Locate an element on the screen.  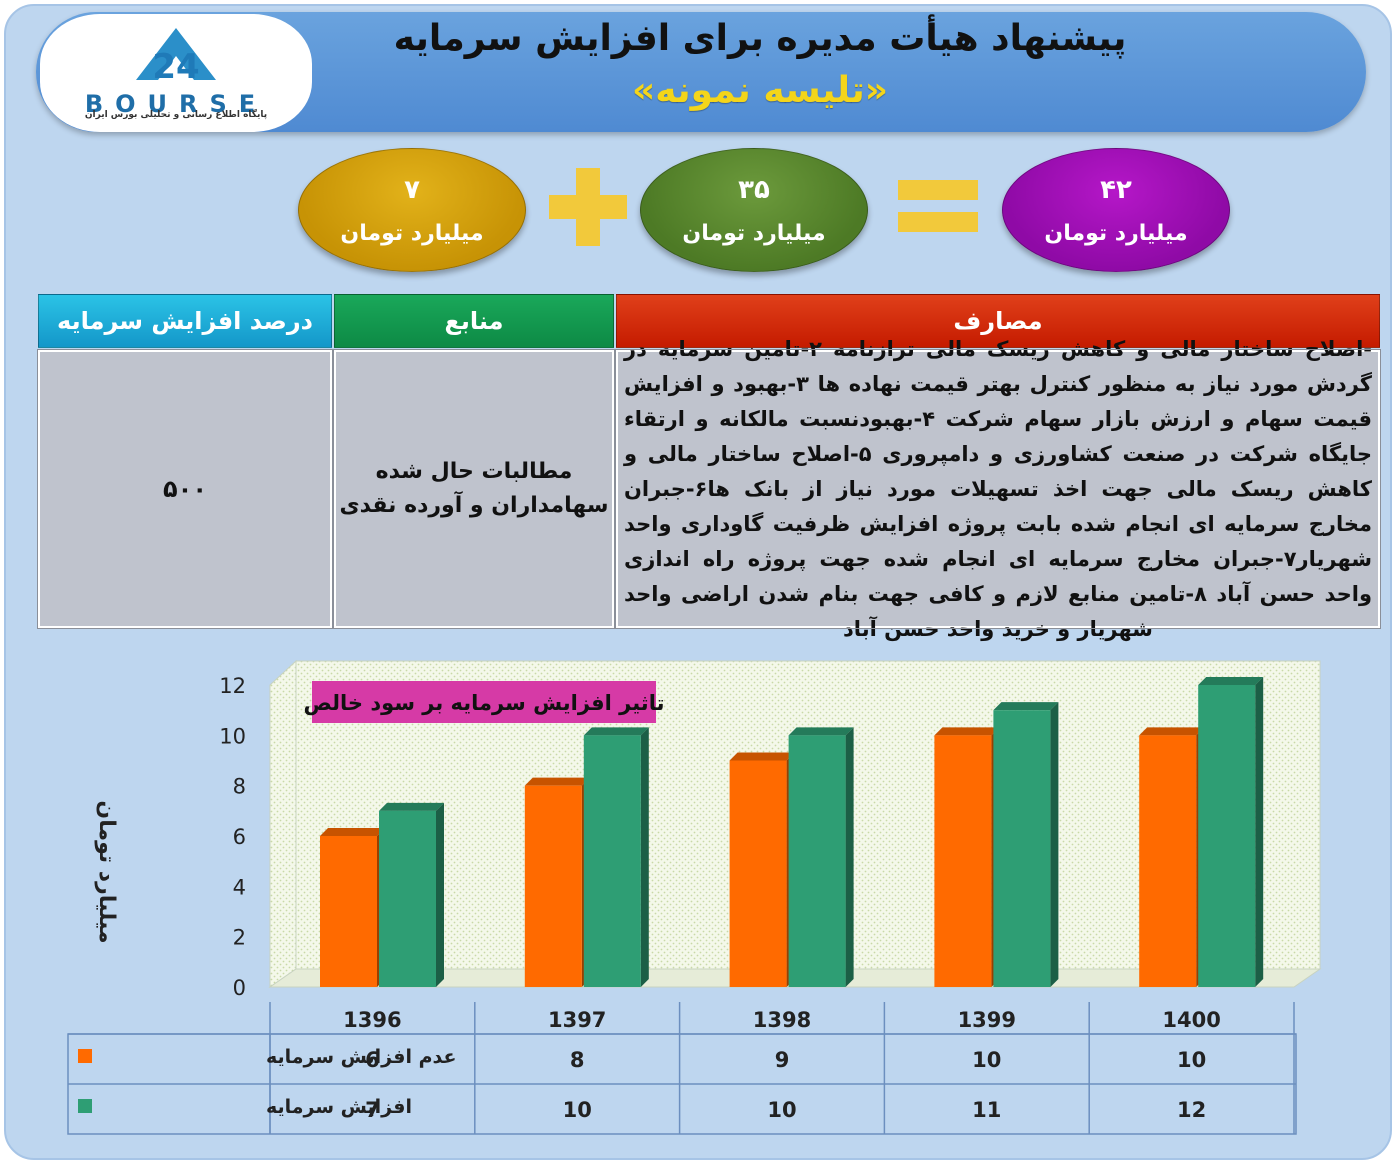
y-tick-label-3: 6 is located at coordinates (239, 837).